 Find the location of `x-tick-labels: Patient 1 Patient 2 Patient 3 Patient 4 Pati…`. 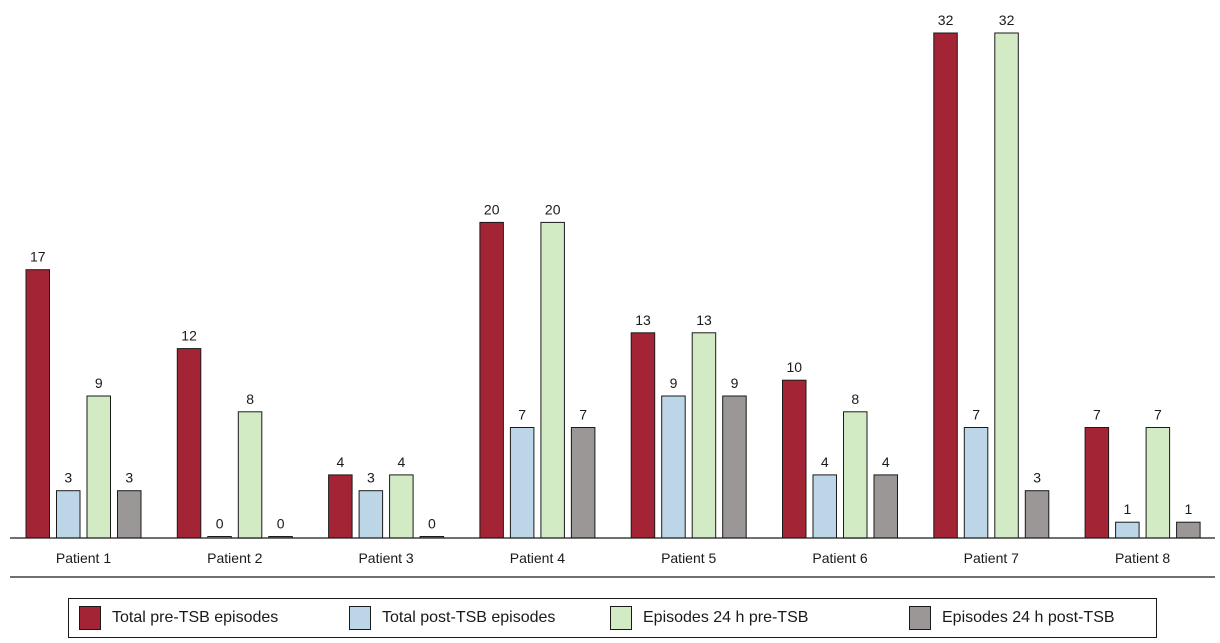

x-tick-labels: Patient 1 Patient 2 Patient 3 Patient 4 Pati… is located at coordinates (613, 558).